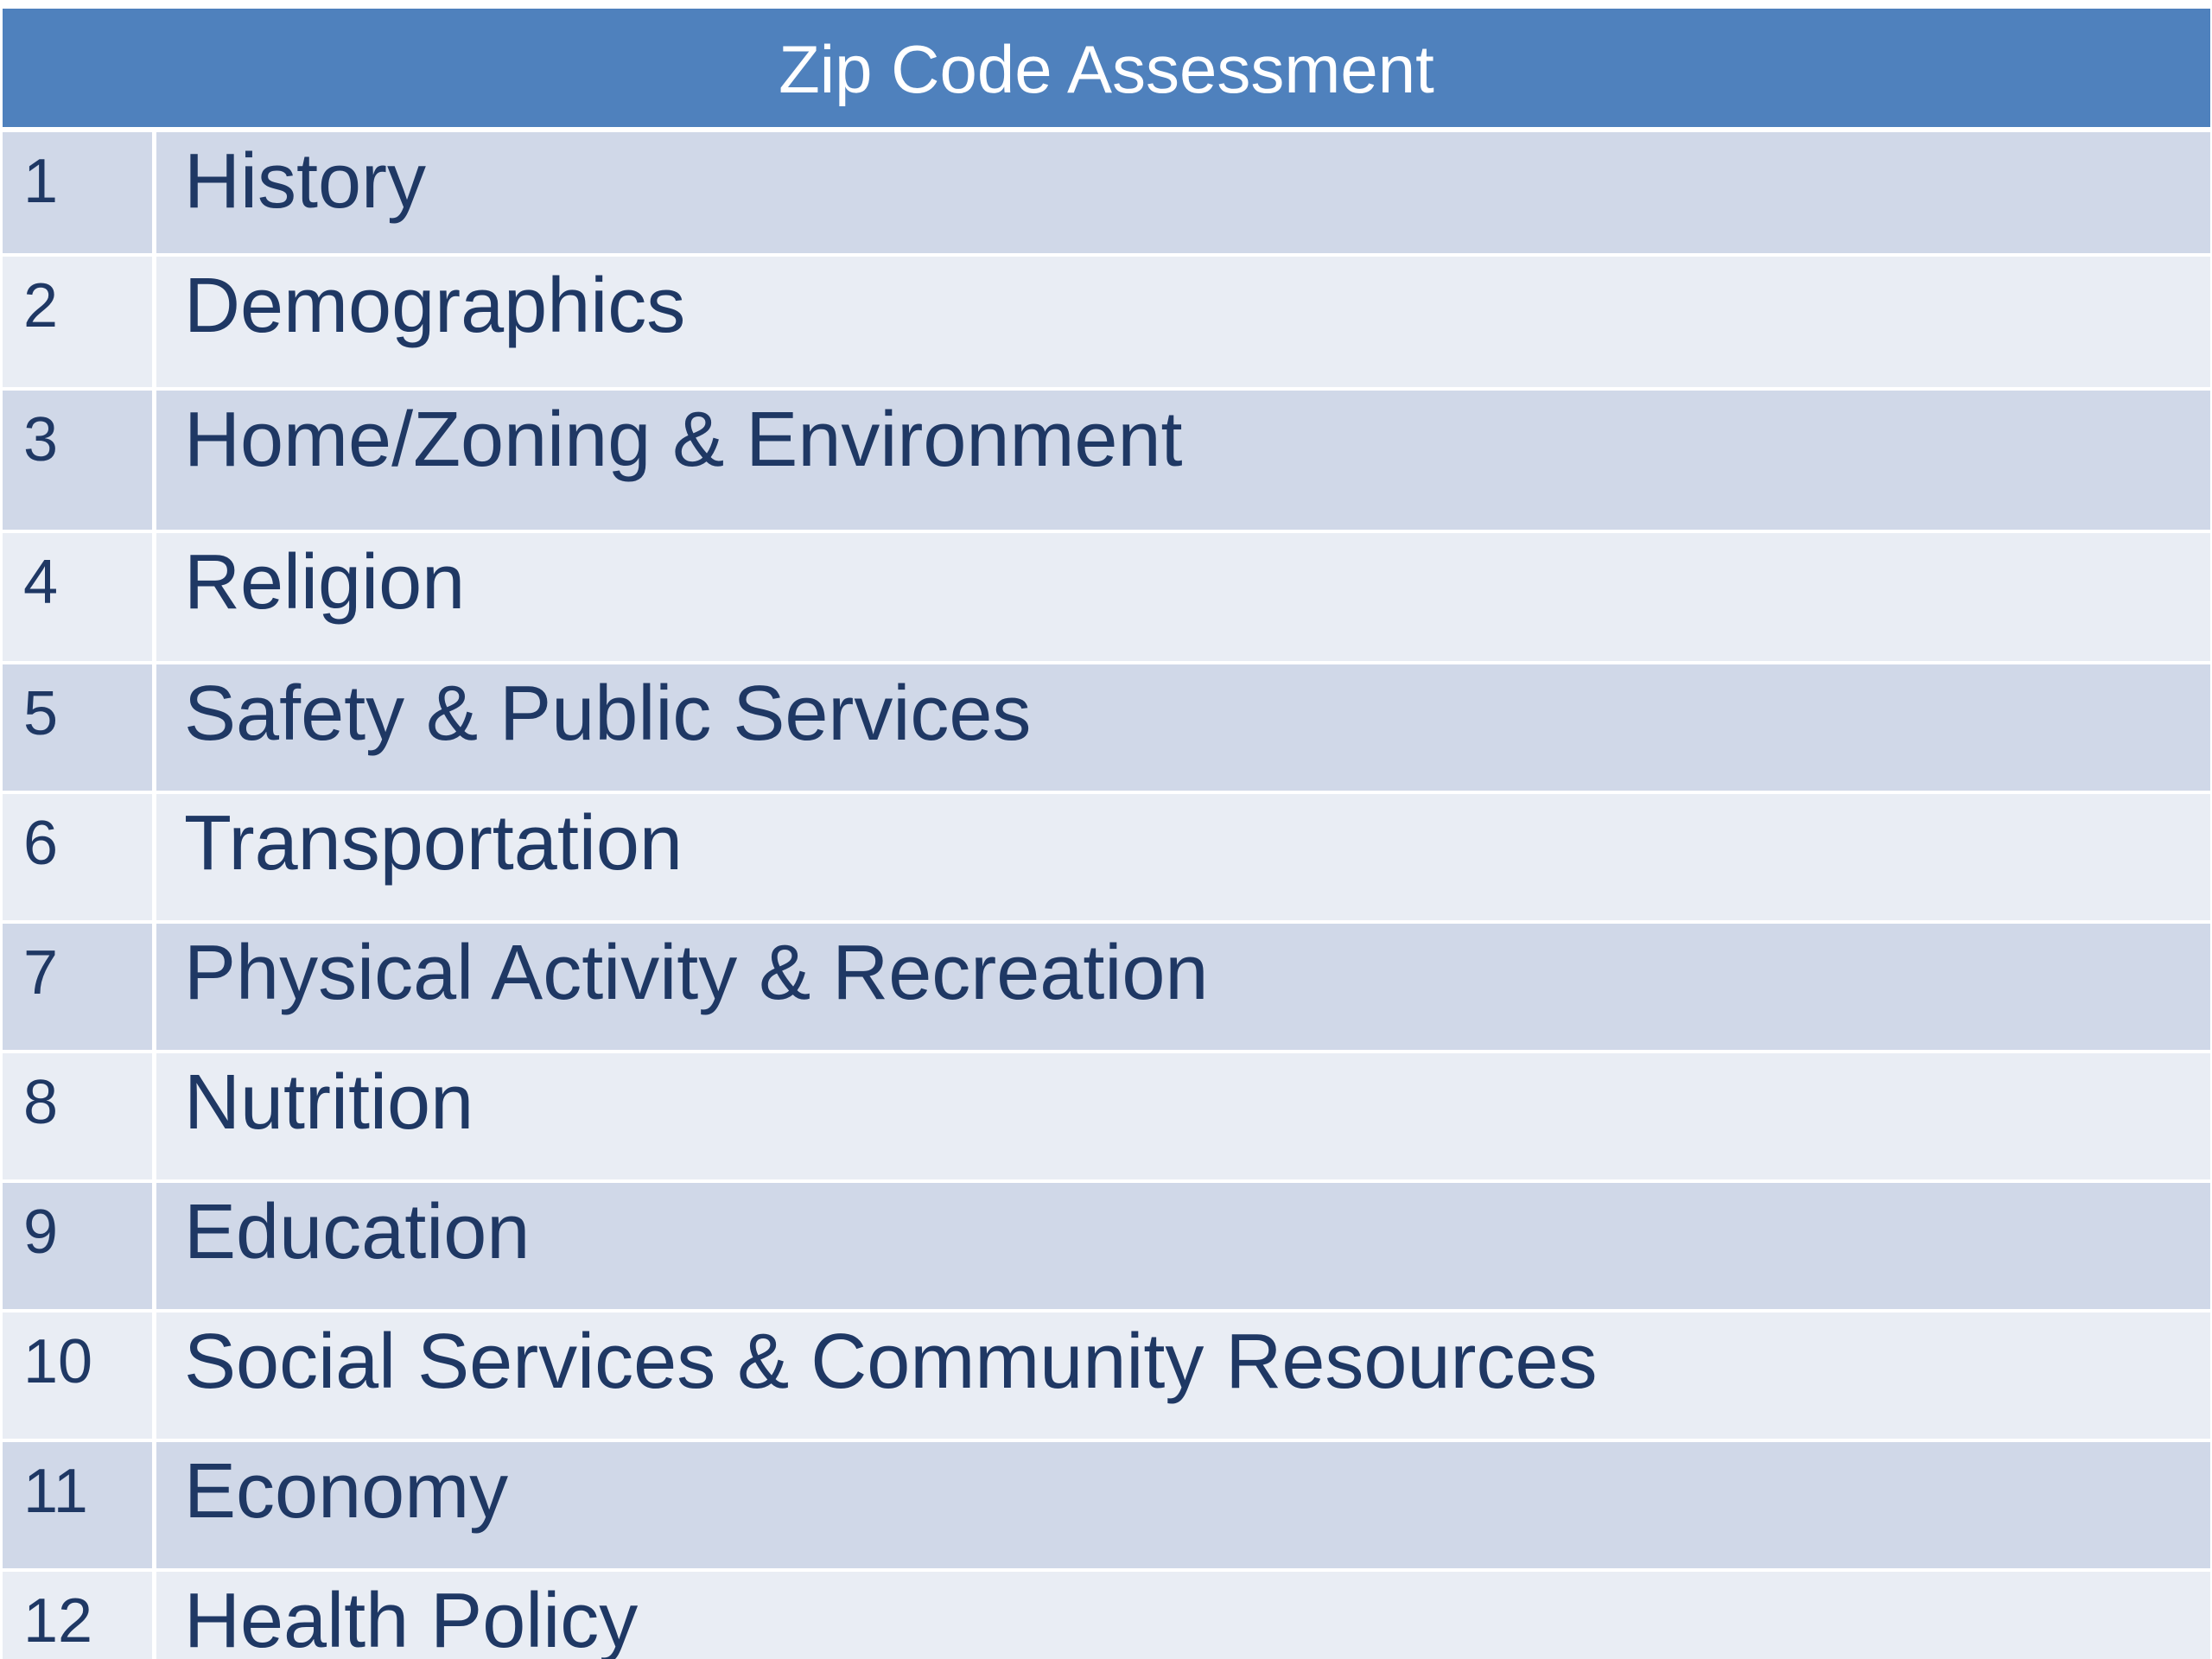 This screenshot has width=2212, height=1659. I want to click on row-label: Nutrition, so click(329, 1102).